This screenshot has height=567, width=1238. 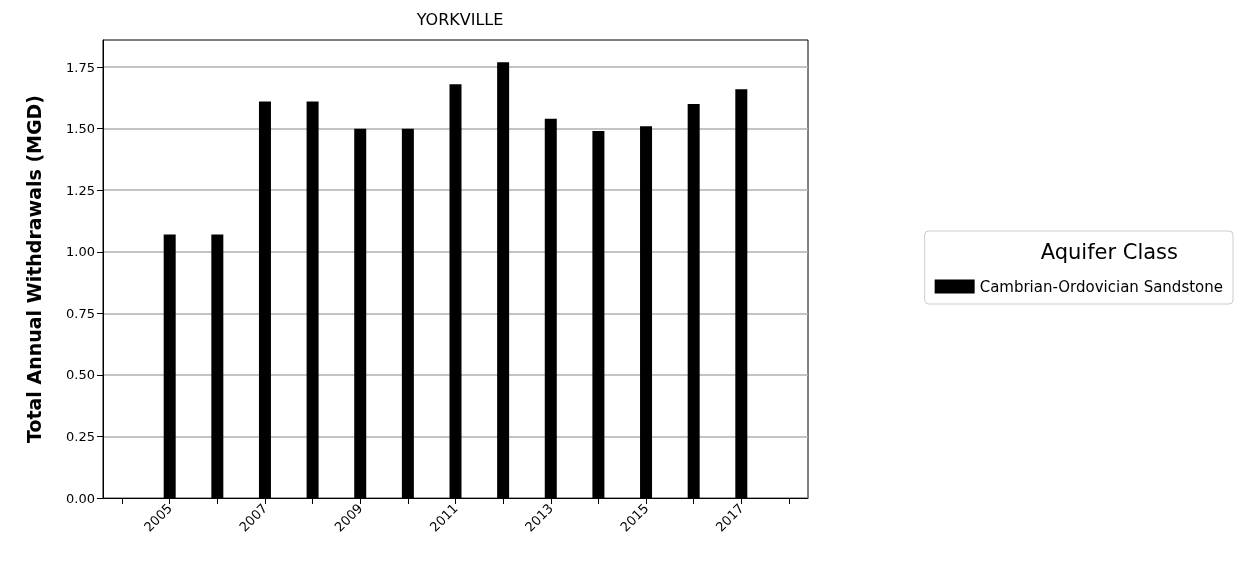 I want to click on y-tick-label: 1.75, so click(x=80, y=67).